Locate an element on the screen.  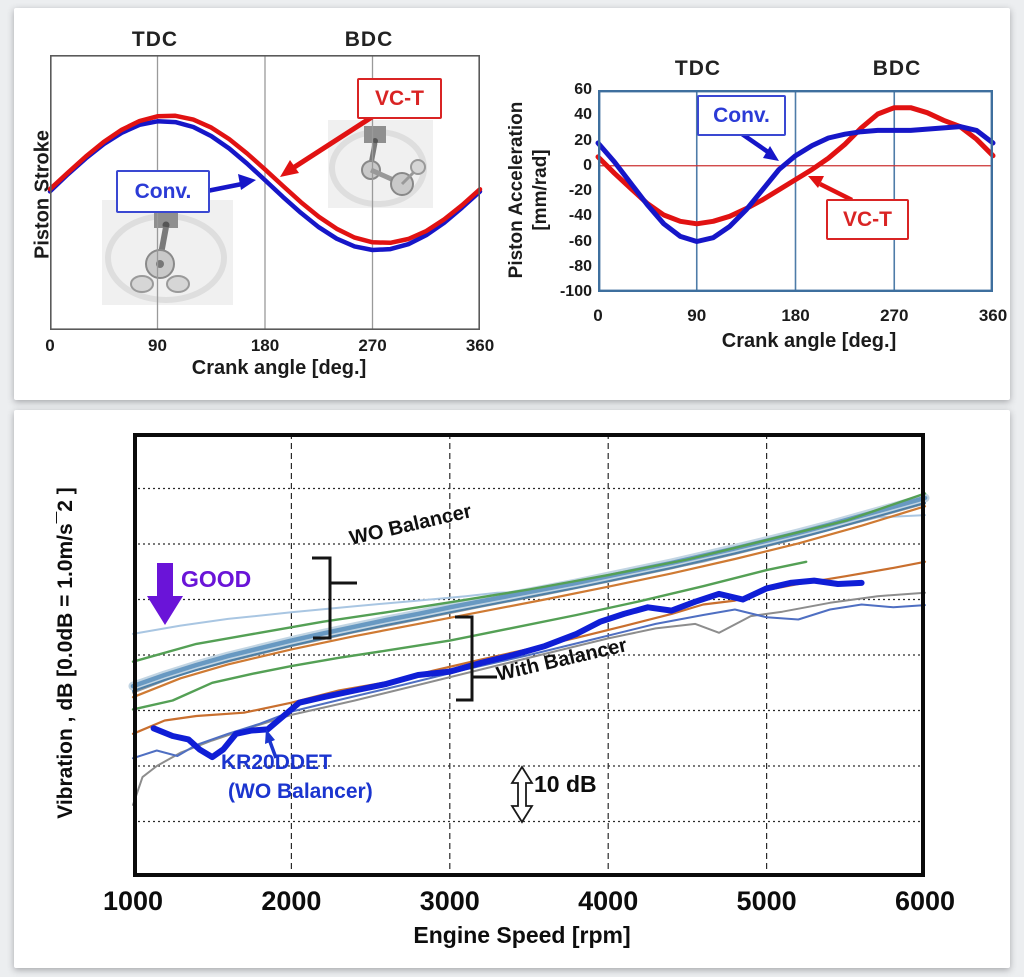
y-tick-label: -80 is located at coordinates (580, 266).